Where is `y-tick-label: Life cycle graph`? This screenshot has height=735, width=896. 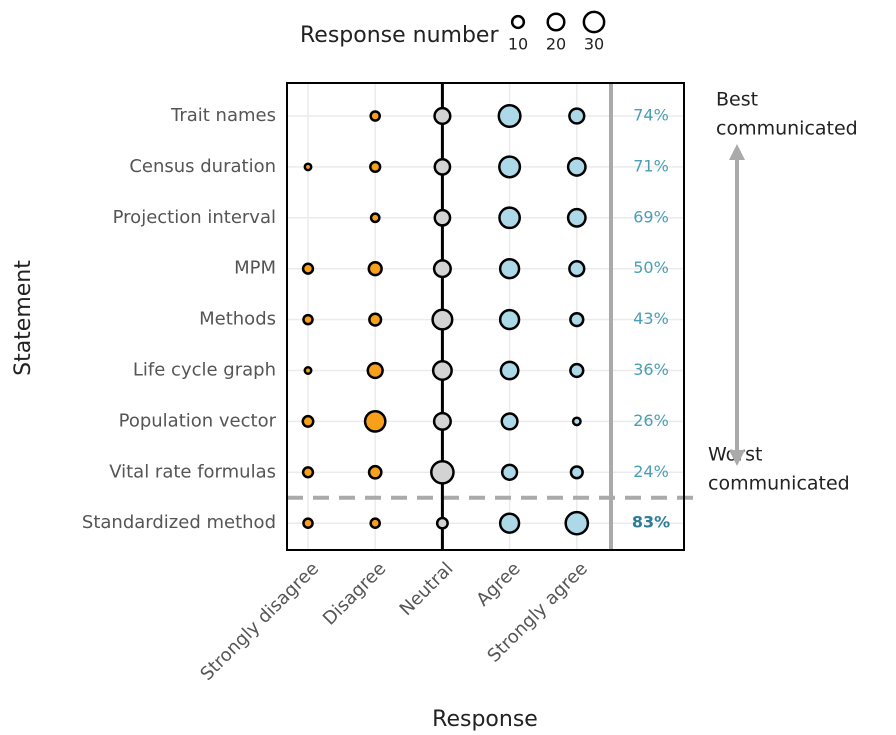
y-tick-label: Life cycle graph is located at coordinates (204, 370).